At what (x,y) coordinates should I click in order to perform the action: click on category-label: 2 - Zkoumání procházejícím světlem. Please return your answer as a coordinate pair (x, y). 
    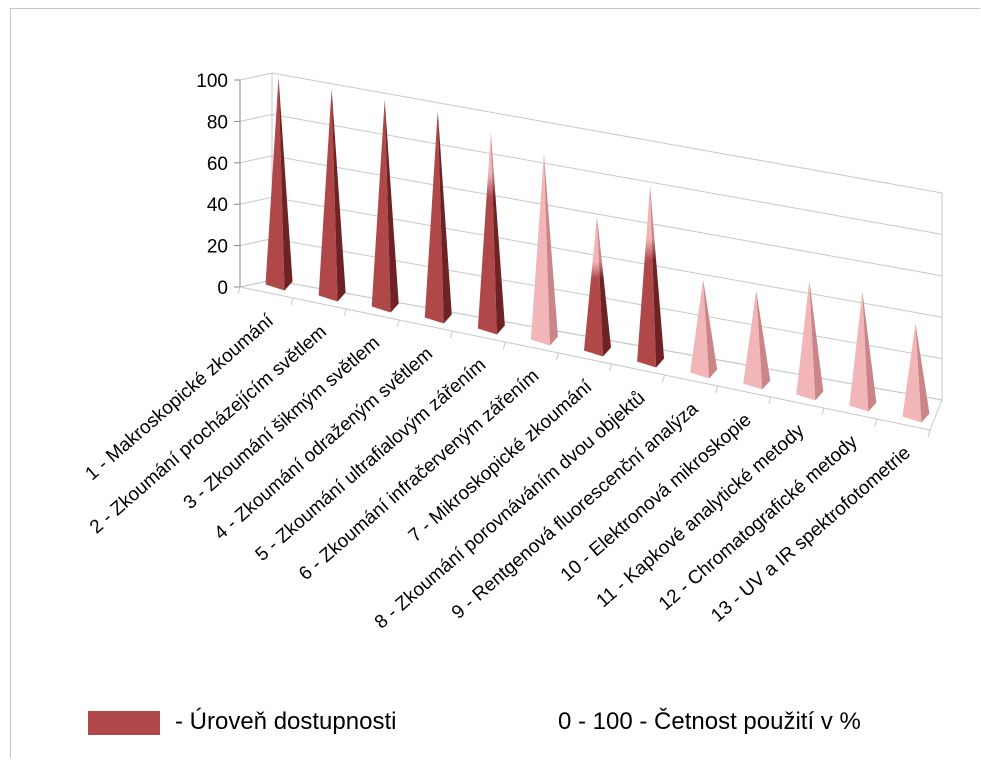
    Looking at the image, I should click on (208, 429).